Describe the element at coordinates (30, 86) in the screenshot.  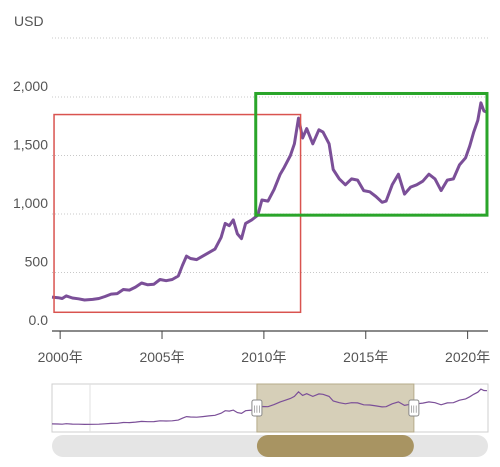
I see `y-tick-label: 2,000` at that location.